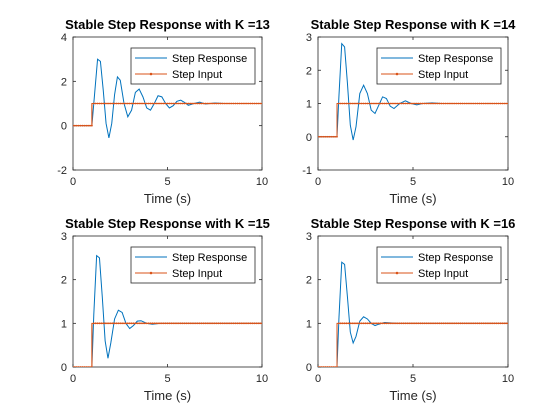 The image size is (560, 420). What do you see at coordinates (307, 171) in the screenshot?
I see `y-tick-label: -1` at bounding box center [307, 171].